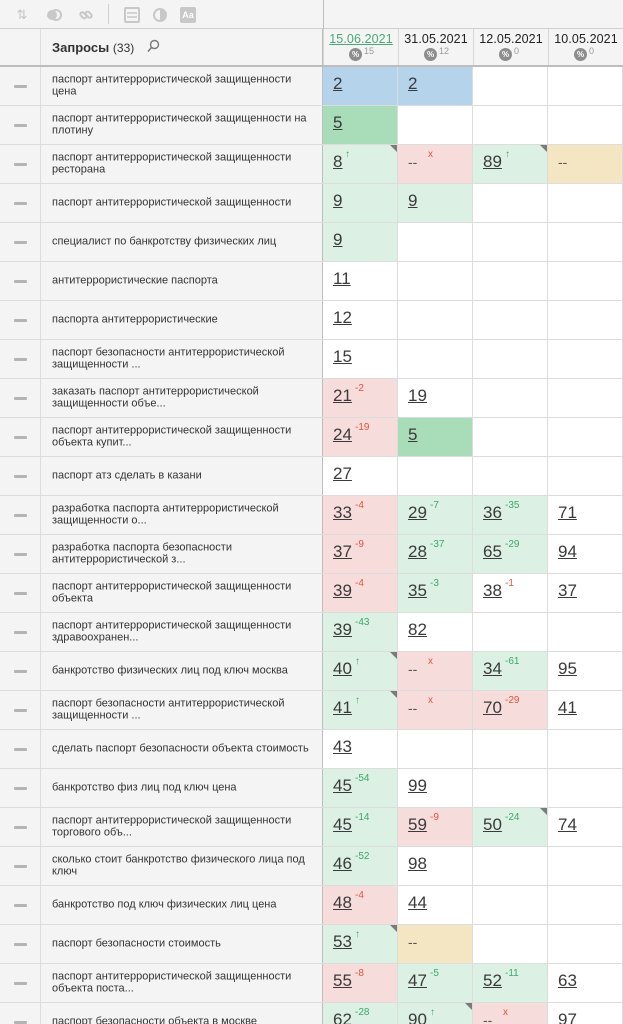 The width and height of the screenshot is (623, 1024). What do you see at coordinates (361, 39) in the screenshot?
I see `date-label: 15.06.2021` at bounding box center [361, 39].